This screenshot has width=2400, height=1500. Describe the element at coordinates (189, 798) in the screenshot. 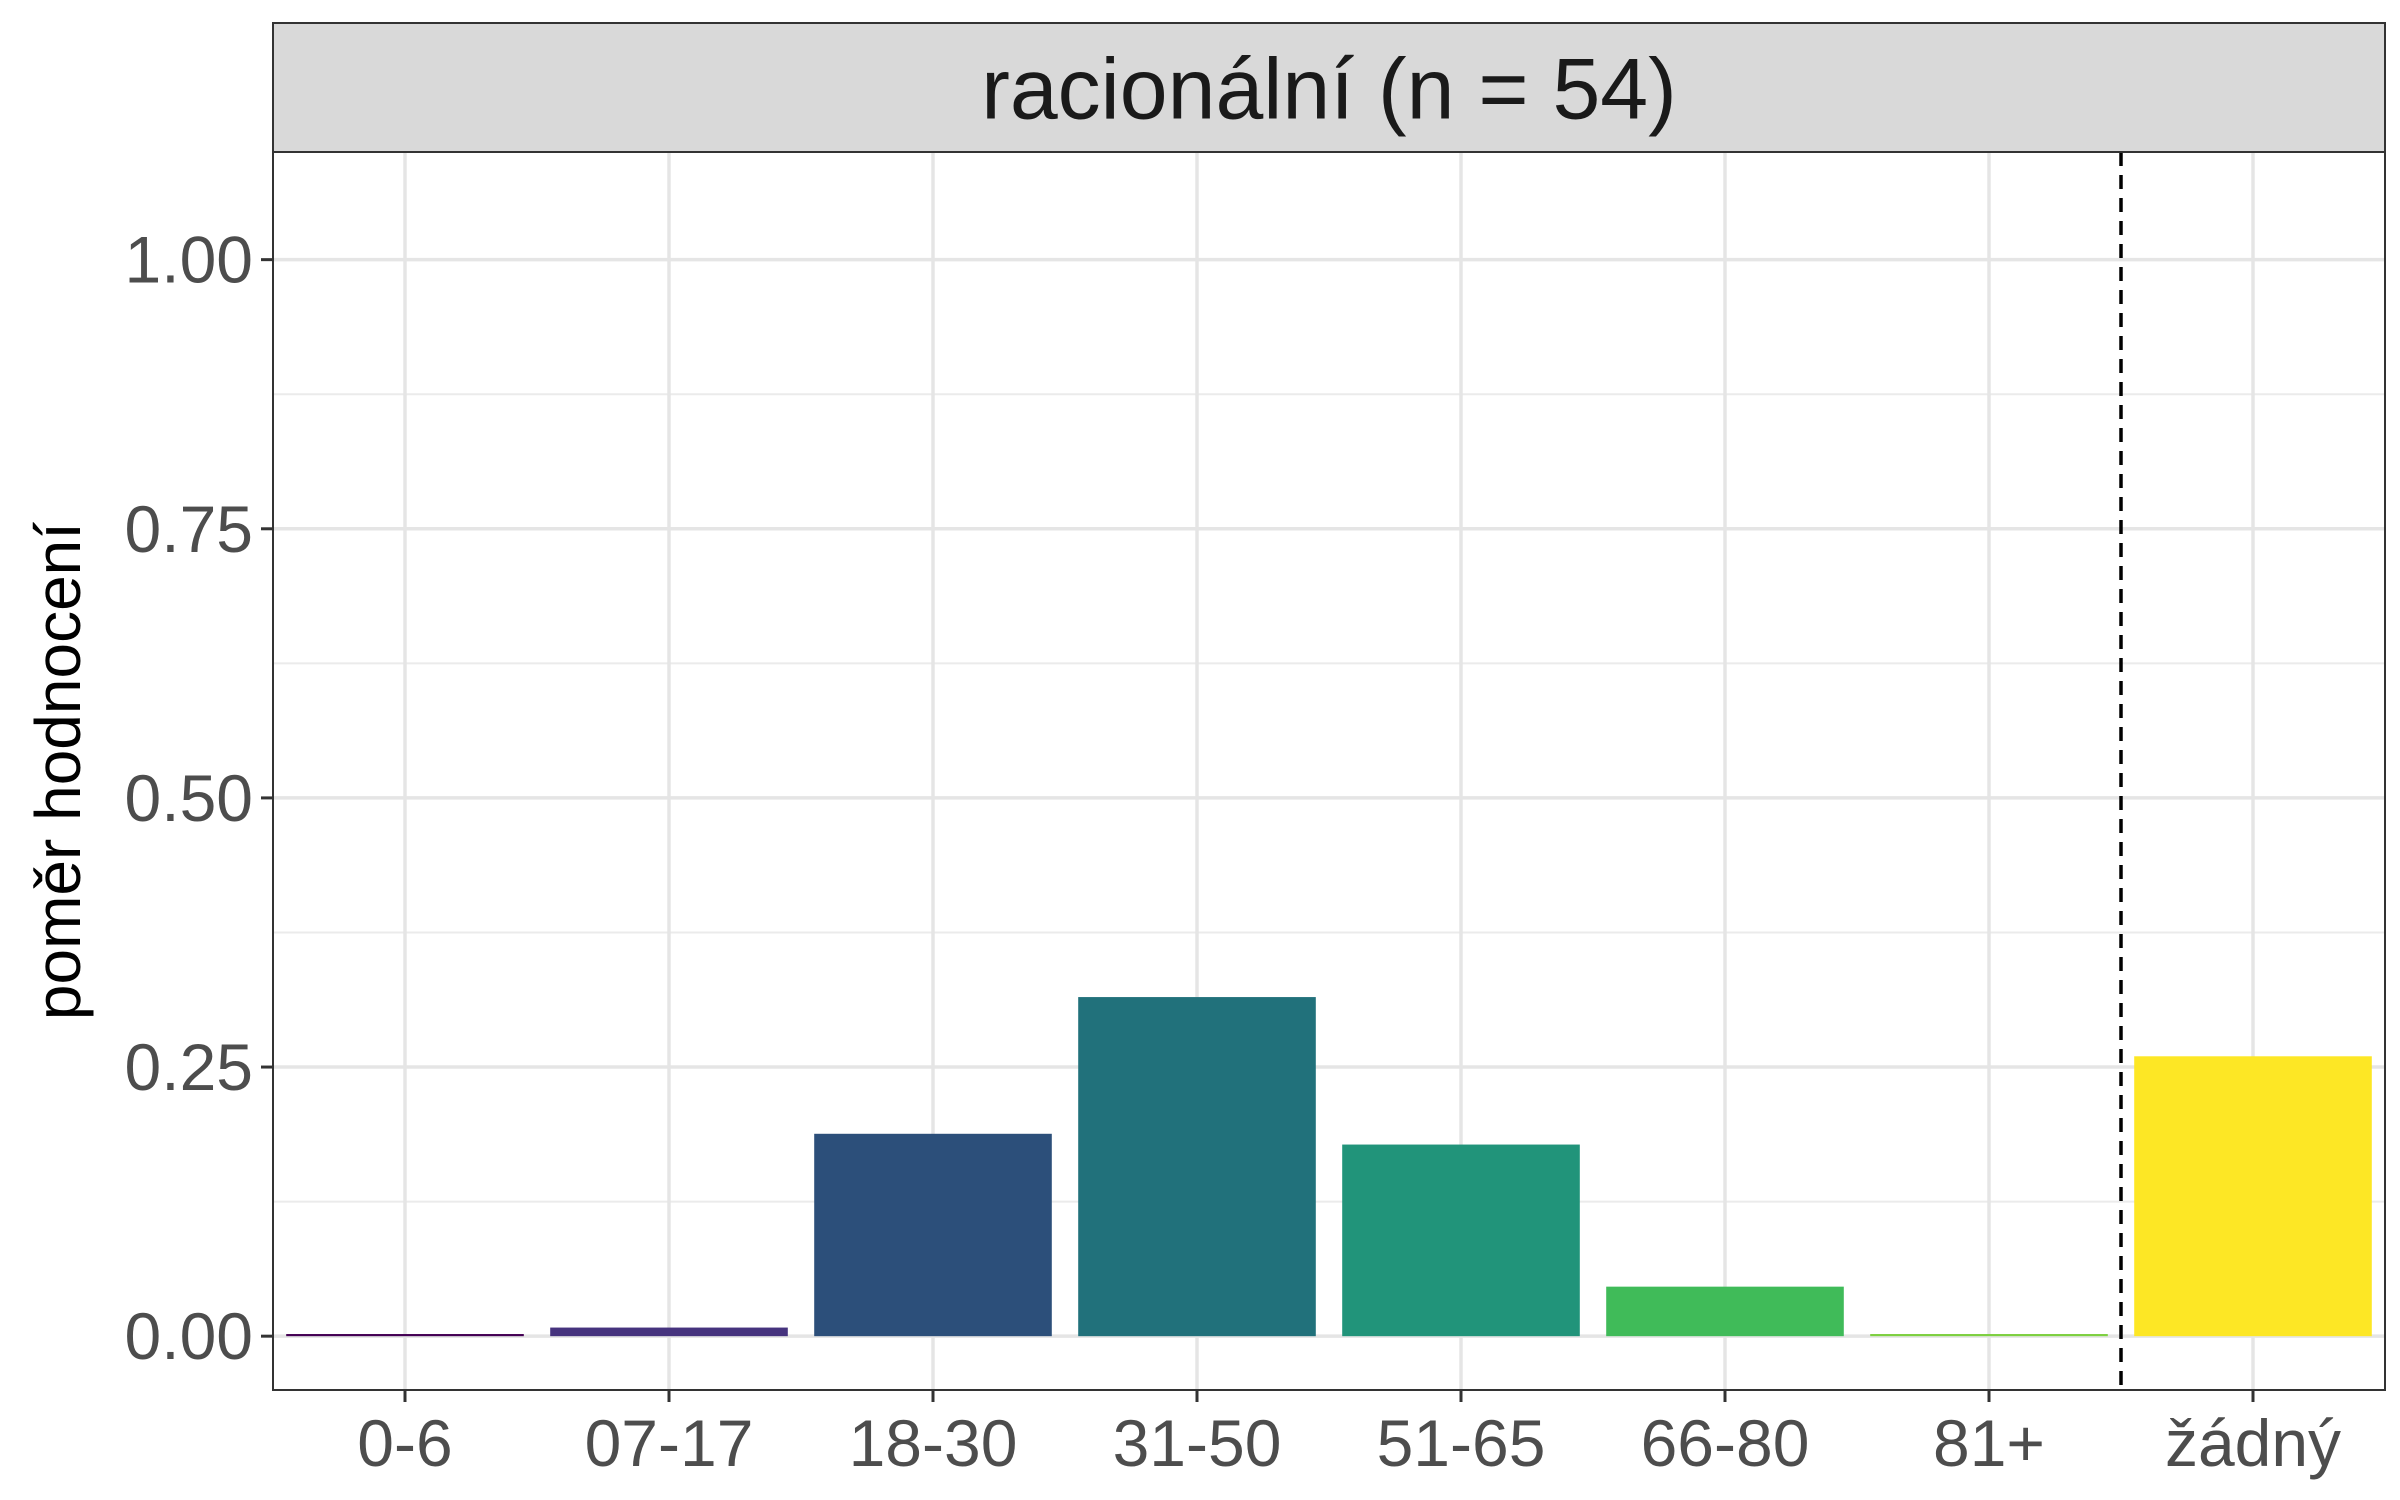

I see `y-tick-label: 0.50` at that location.